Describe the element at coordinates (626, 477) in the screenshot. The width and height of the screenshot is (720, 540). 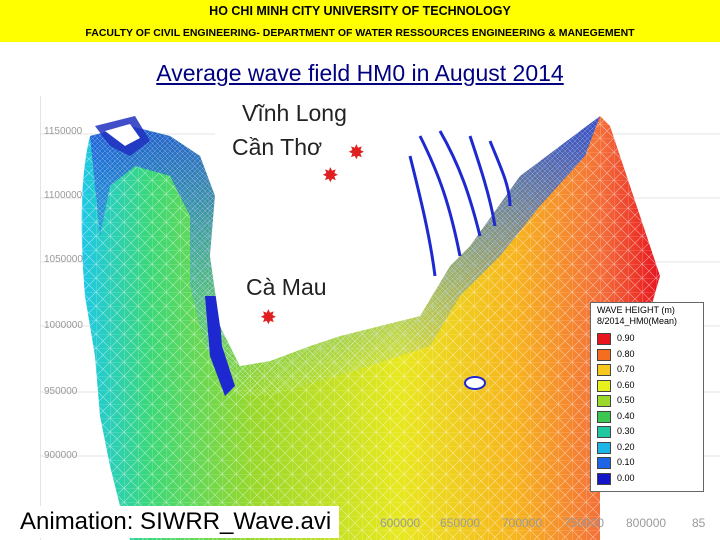
I see `legend-value: 0.00` at that location.